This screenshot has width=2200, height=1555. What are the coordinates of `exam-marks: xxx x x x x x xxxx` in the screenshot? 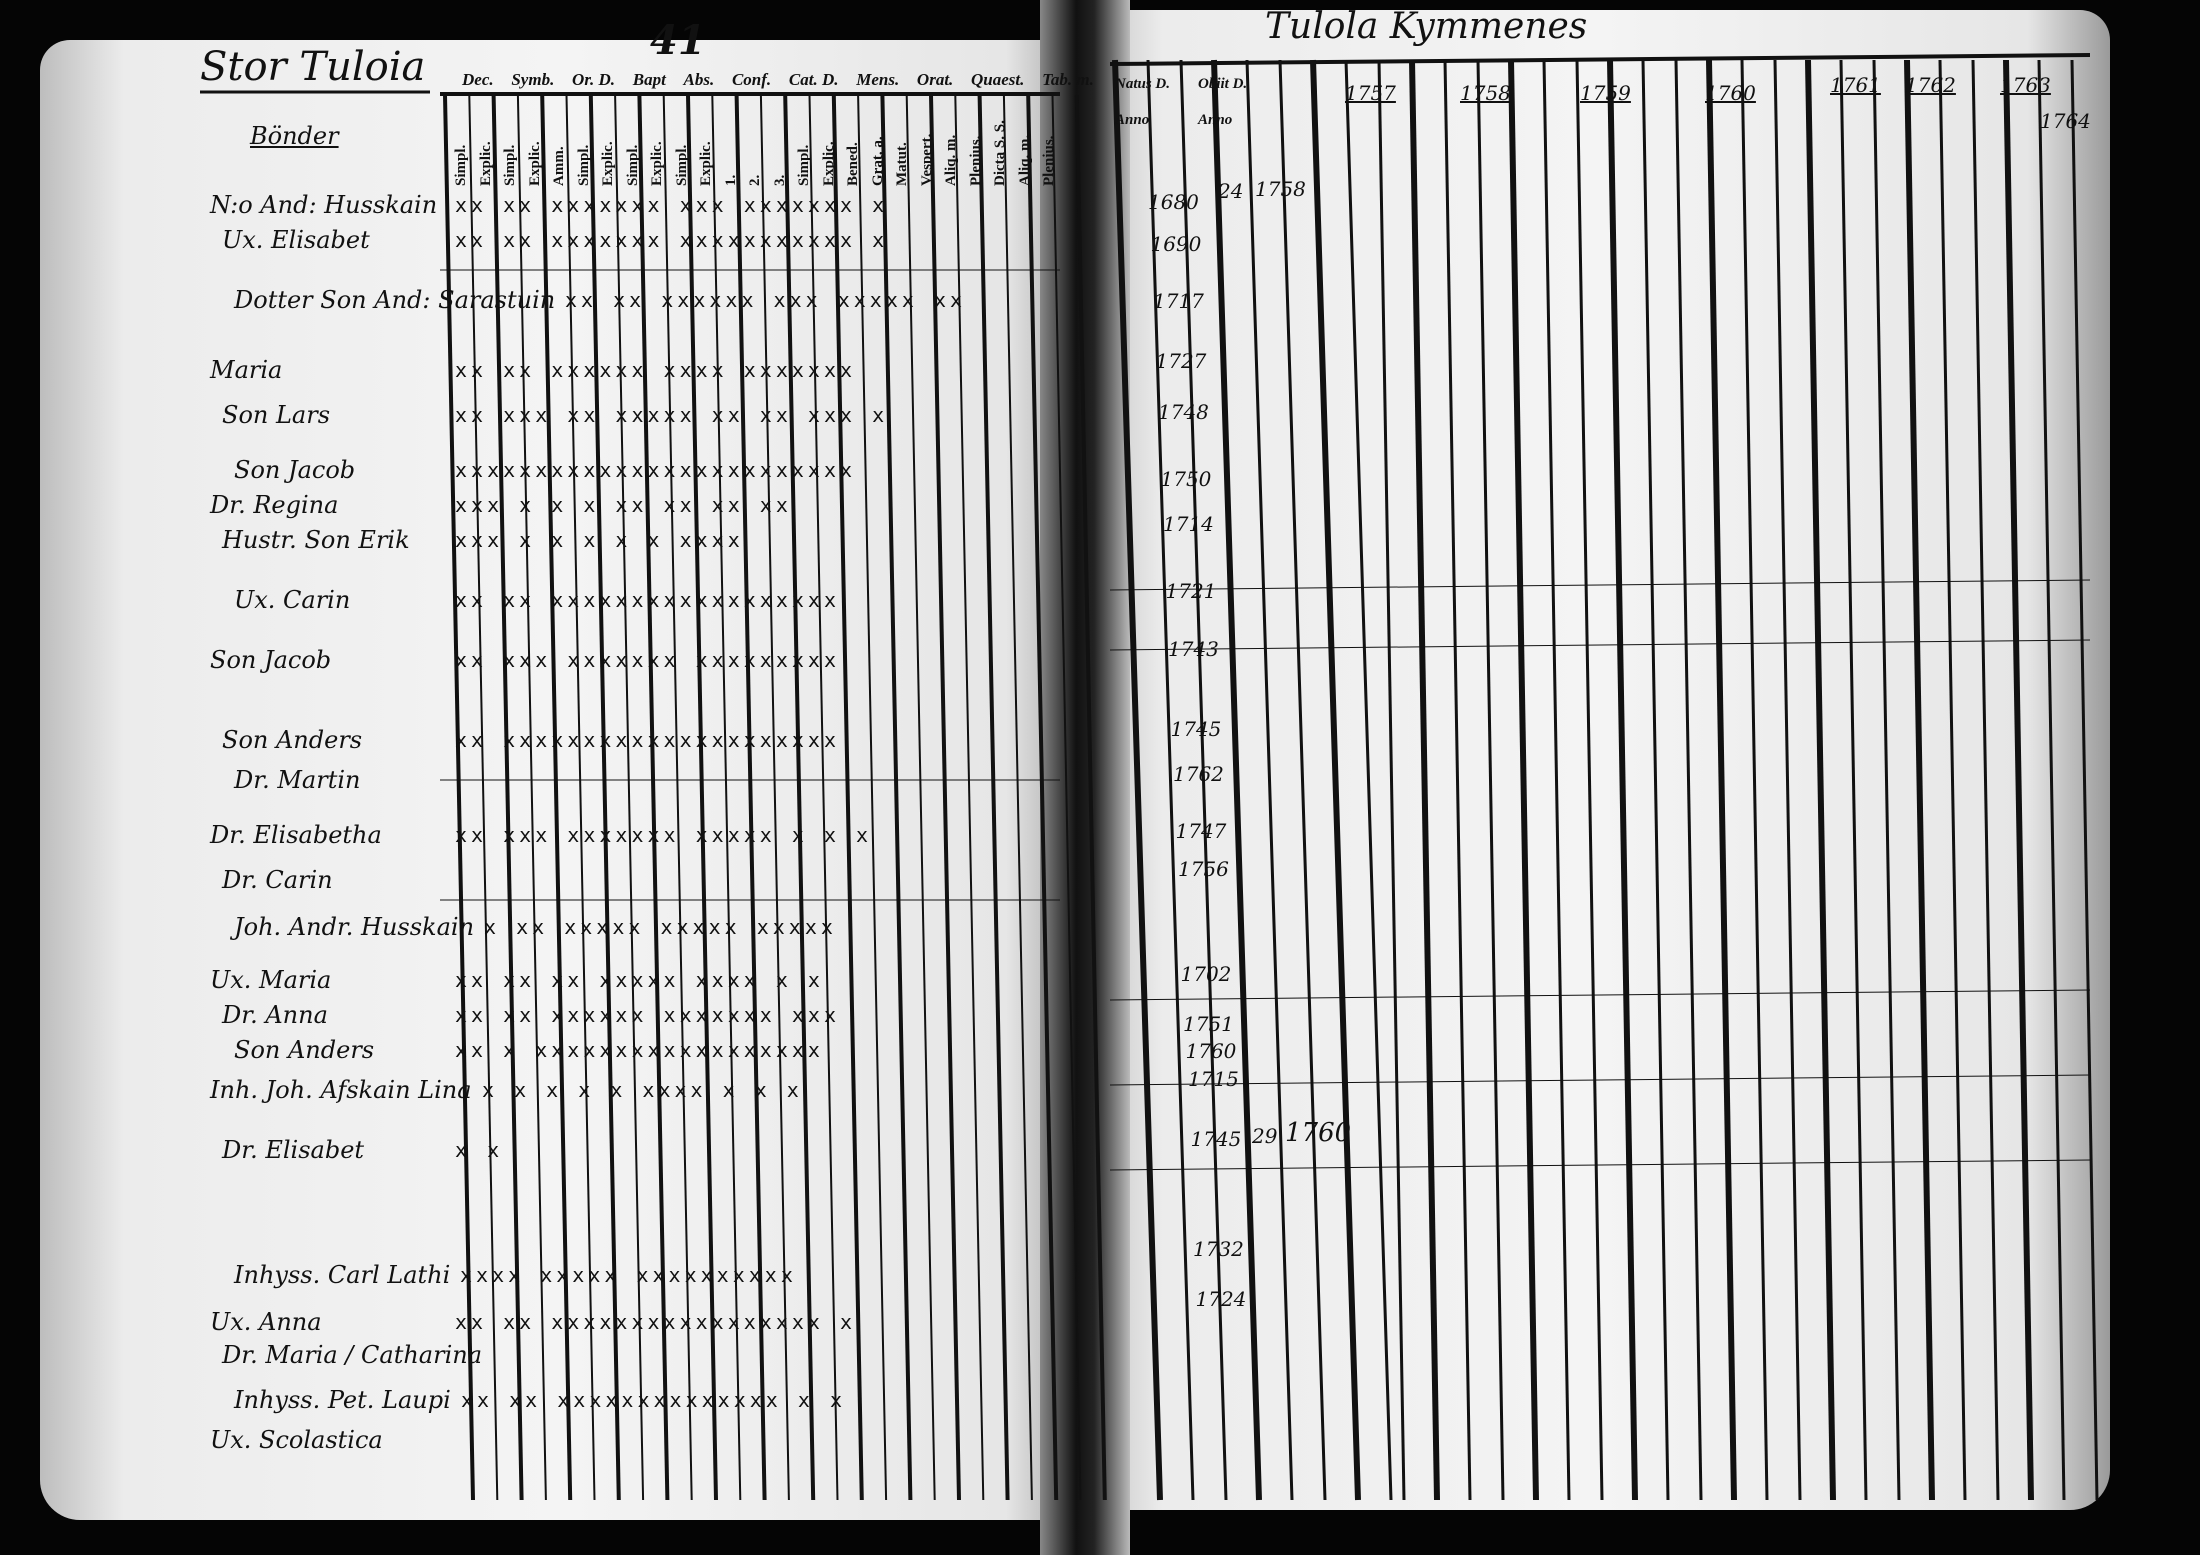 It's located at (599, 540).